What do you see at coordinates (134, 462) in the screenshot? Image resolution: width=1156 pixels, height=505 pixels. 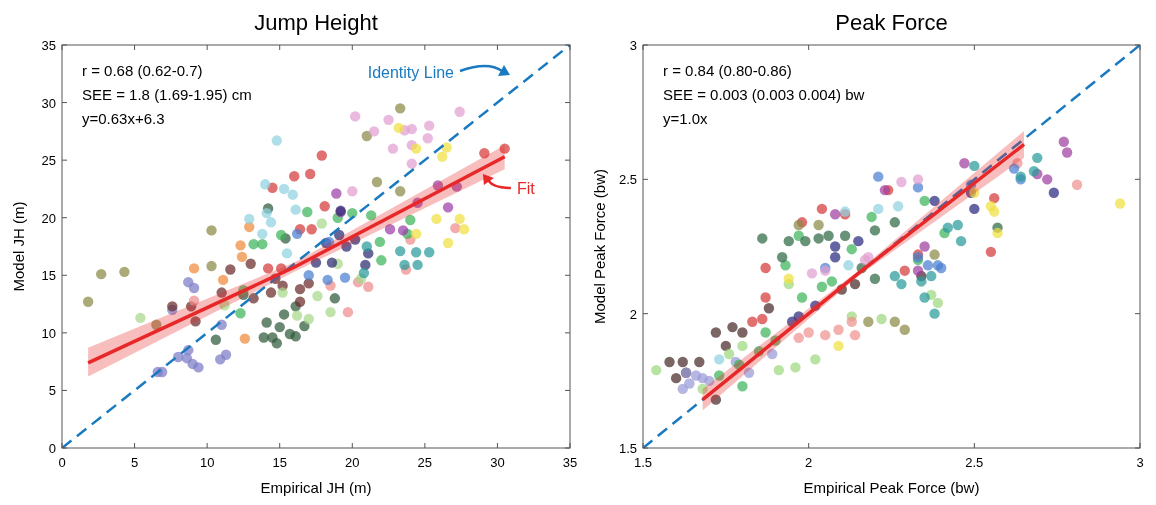 I see `x-tick-label: 5` at bounding box center [134, 462].